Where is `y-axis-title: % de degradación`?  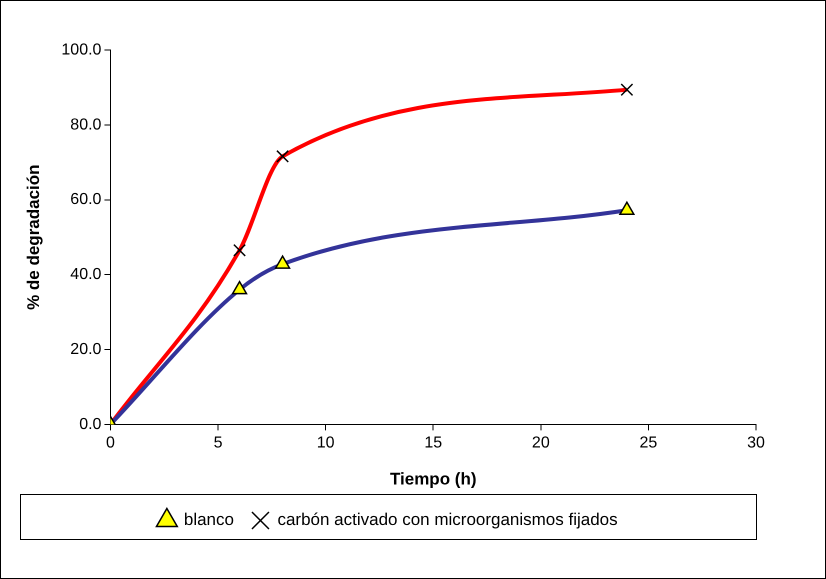
y-axis-title: % de degradación is located at coordinates (33, 237).